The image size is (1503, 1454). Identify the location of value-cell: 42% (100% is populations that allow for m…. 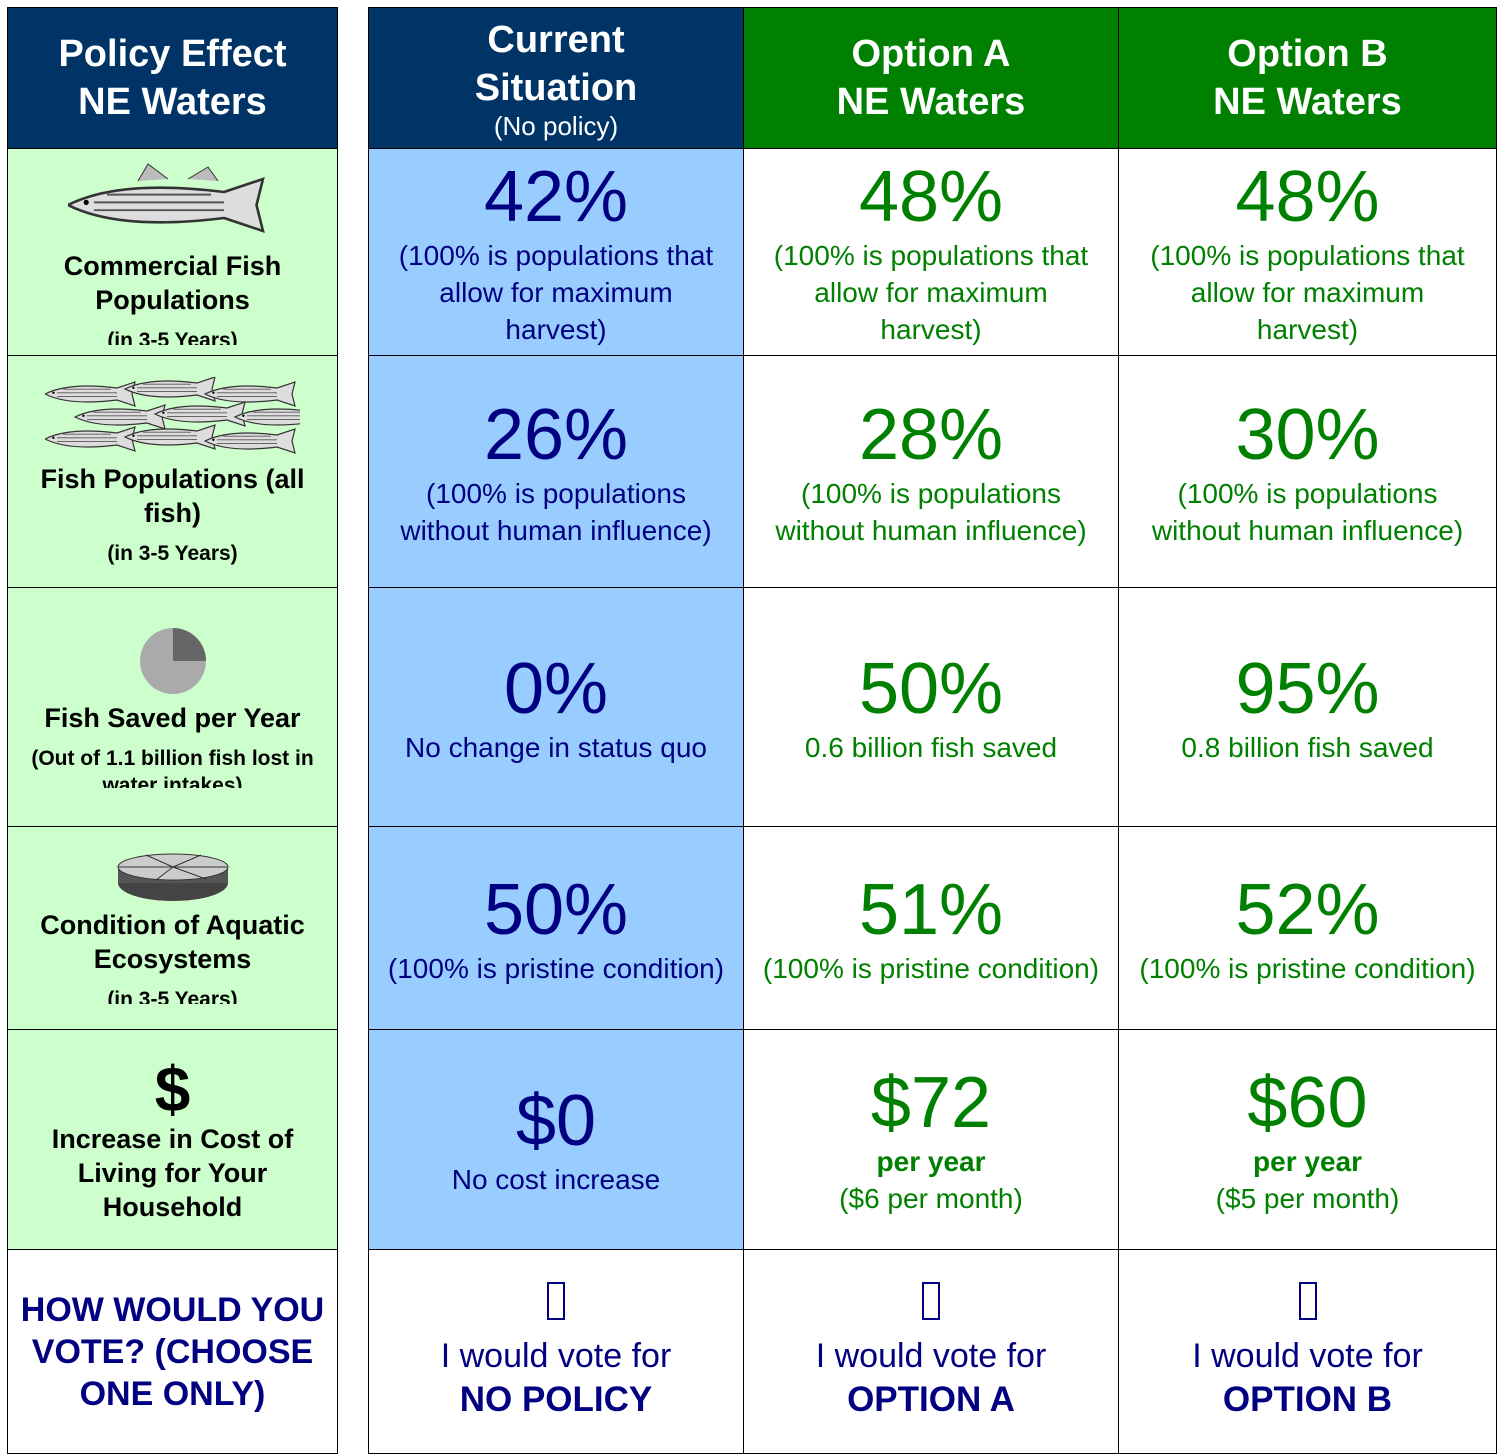
(556, 252).